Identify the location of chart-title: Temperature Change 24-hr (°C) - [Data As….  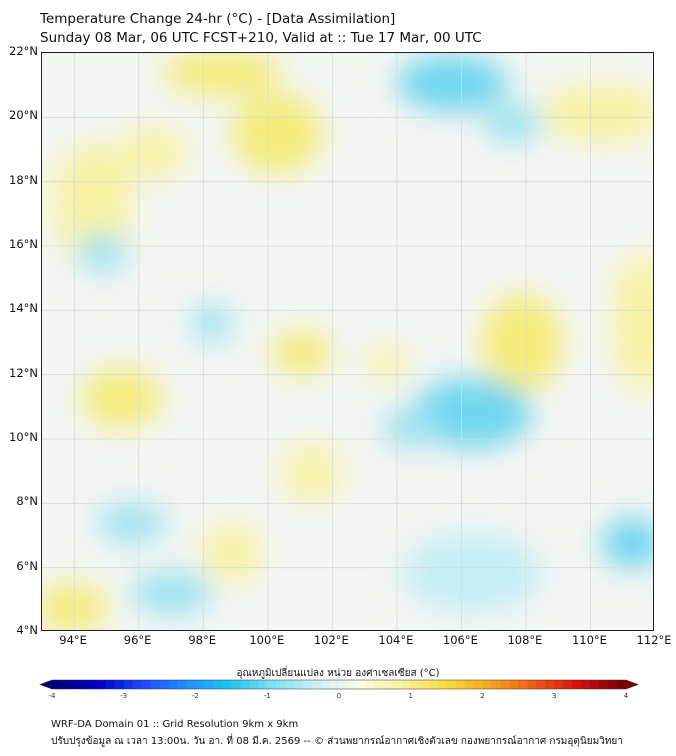
(218, 19).